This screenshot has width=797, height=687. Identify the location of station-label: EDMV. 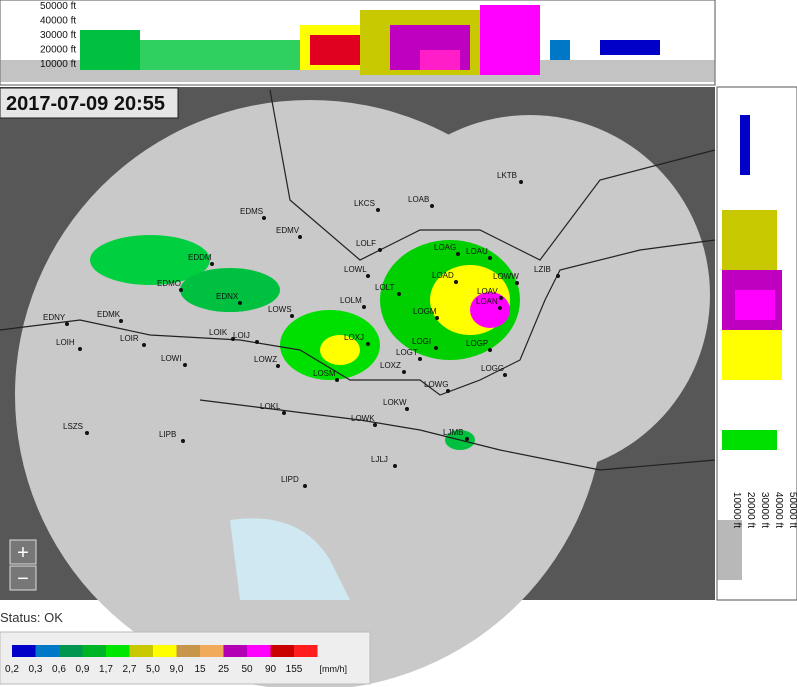
(288, 230).